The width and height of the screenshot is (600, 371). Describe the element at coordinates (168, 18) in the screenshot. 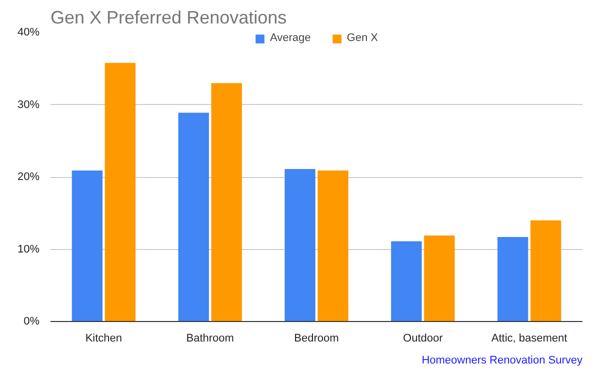

I see `chart-title: Gen X Preferred Renovations` at that location.